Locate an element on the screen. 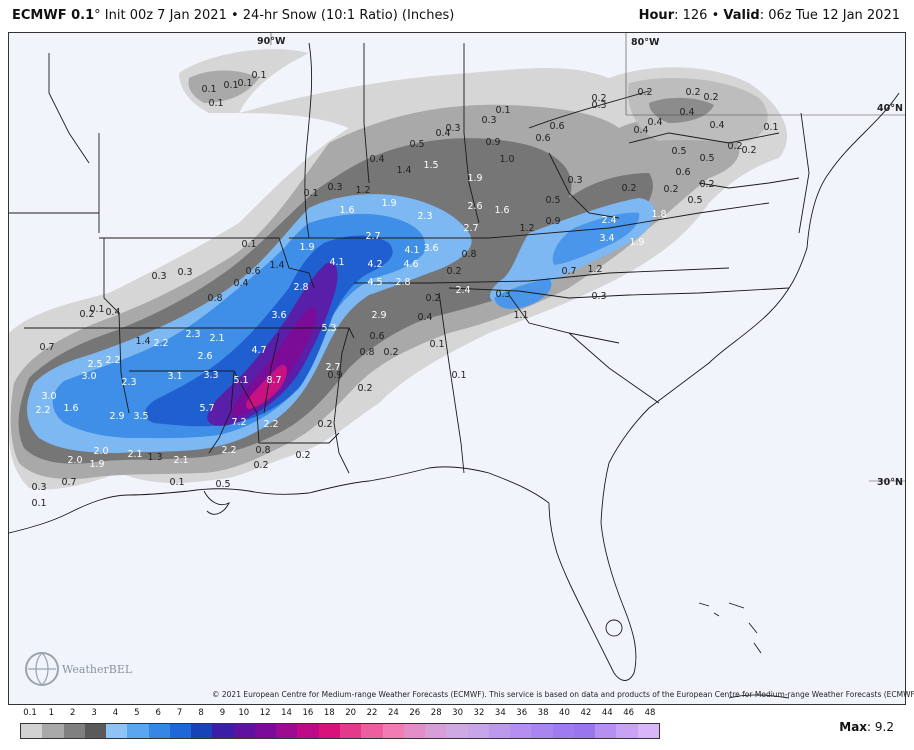 The width and height of the screenshot is (914, 750). colorbar-tick-label: 8 is located at coordinates (201, 713).